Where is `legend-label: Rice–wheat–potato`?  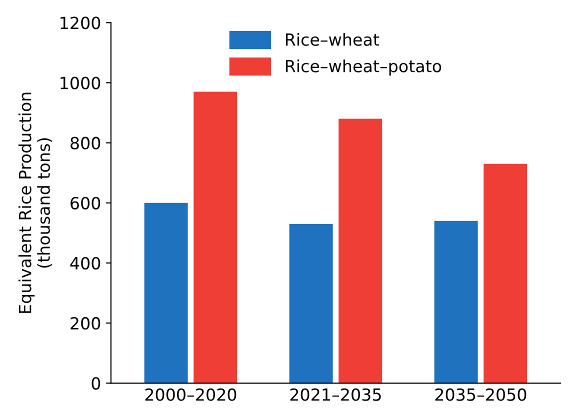
legend-label: Rice–wheat–potato is located at coordinates (364, 67).